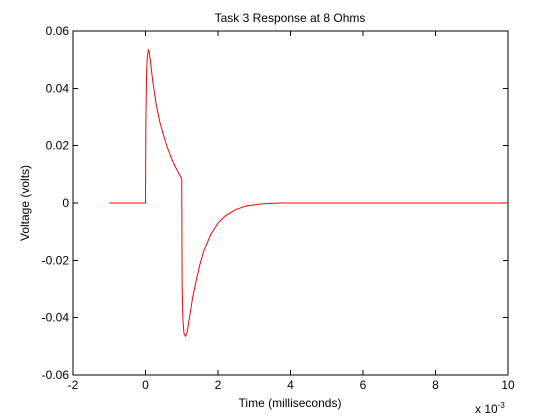 The height and width of the screenshot is (420, 560). Describe the element at coordinates (502, 405) in the screenshot. I see `x-axis-multiplier-exponent: -3` at that location.